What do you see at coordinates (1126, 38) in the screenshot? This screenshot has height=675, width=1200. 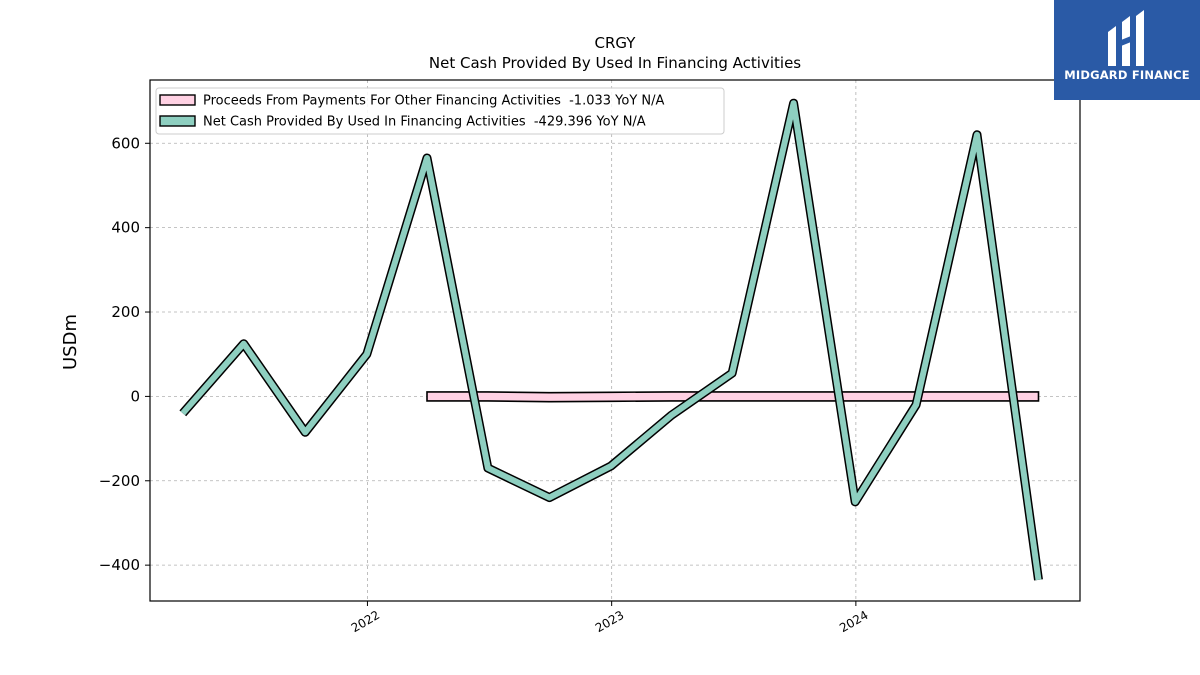 I see `midgard-logo-icon` at bounding box center [1126, 38].